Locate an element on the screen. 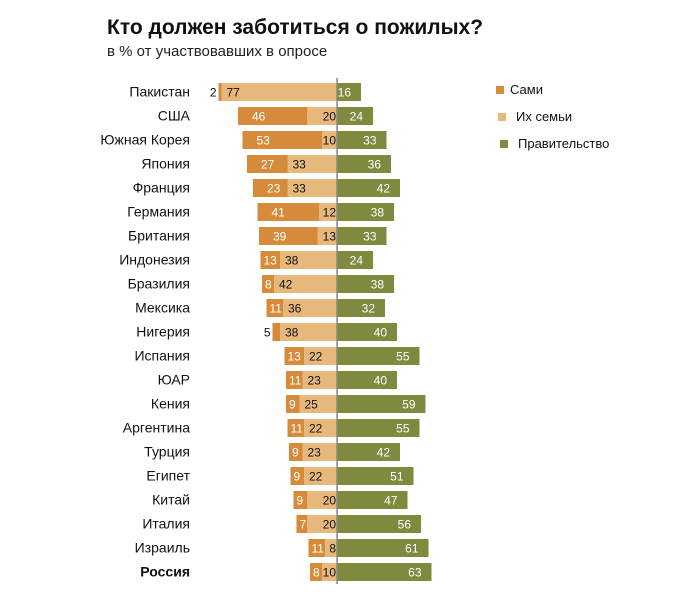 The image size is (680, 600). category-label: Франция is located at coordinates (161, 188).